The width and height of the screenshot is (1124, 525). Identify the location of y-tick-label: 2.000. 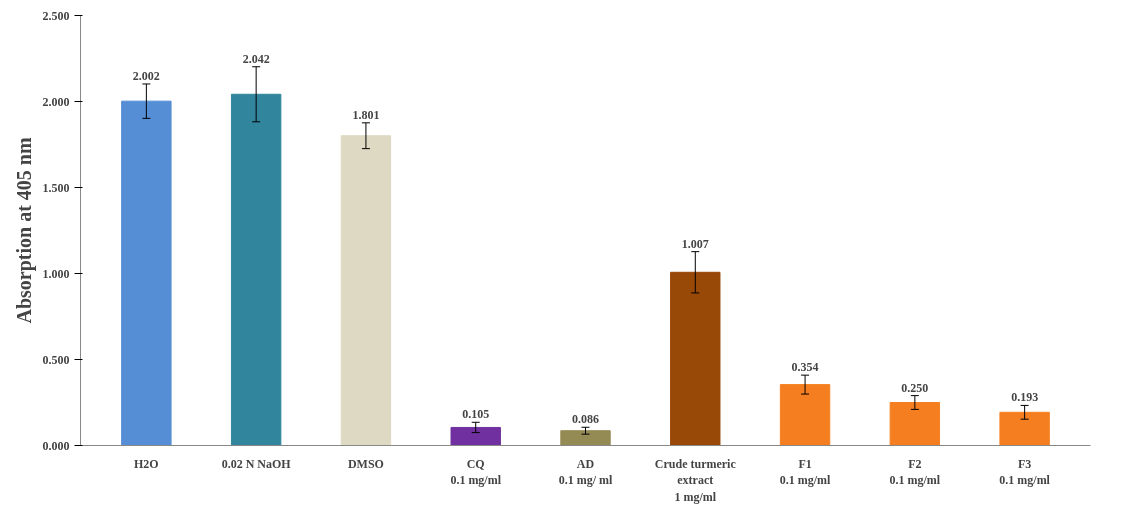
(56, 101).